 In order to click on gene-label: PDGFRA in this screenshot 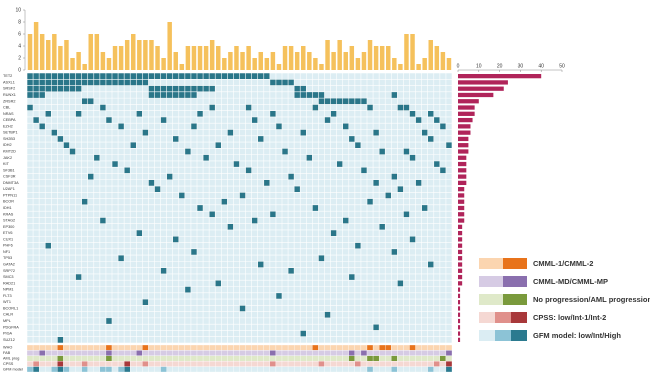, I will do `click(11, 327)`.